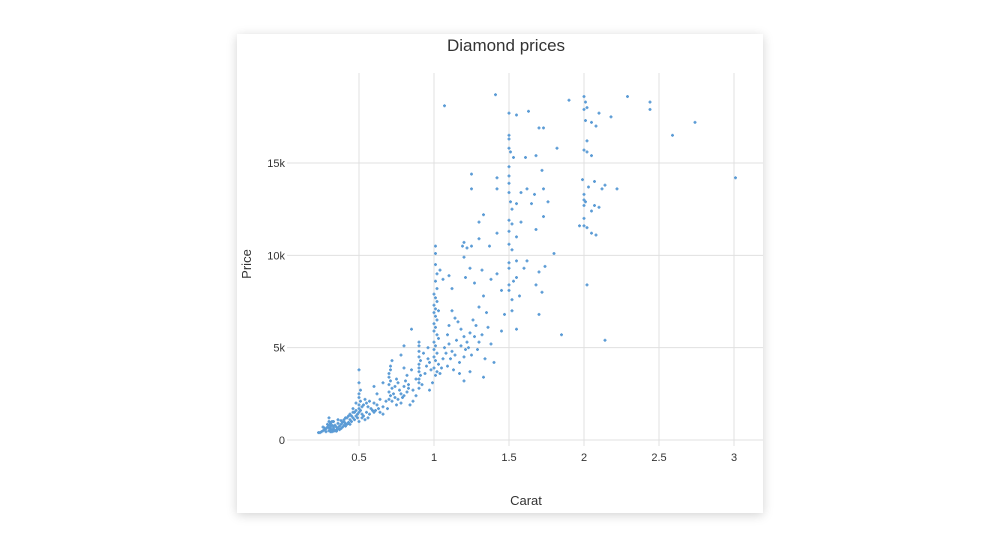  Describe the element at coordinates (276, 302) in the screenshot. I see `y-axis-ticks: 0 5k 10k 15k` at that location.